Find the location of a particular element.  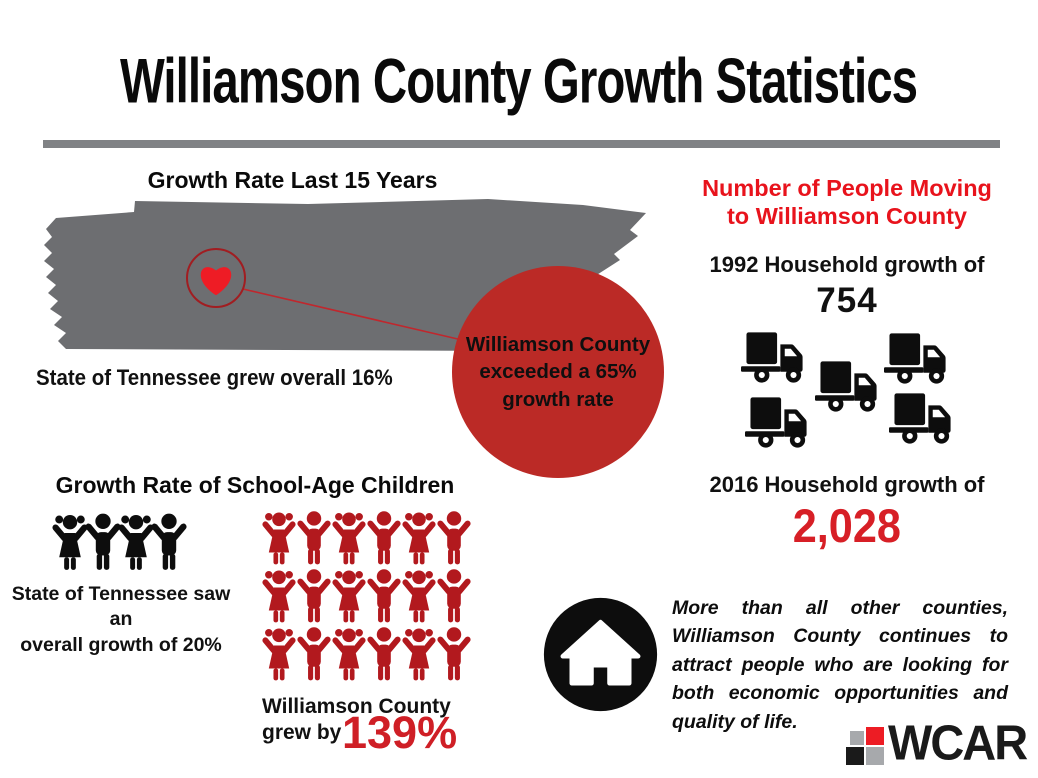

page-title-text: Williamson County Growth Statistics is located at coordinates (519, 80).